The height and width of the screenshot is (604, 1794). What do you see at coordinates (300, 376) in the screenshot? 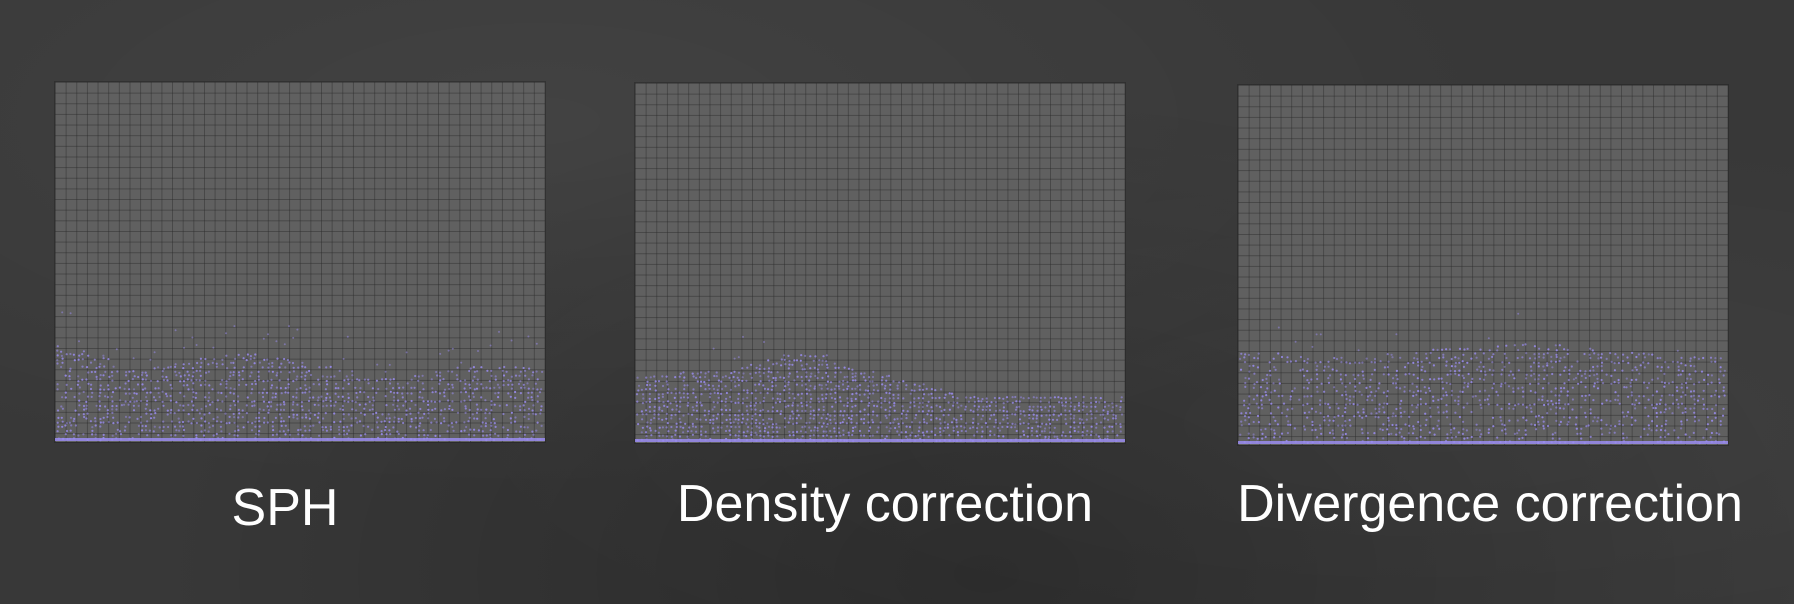
I see `sph-particles` at bounding box center [300, 376].